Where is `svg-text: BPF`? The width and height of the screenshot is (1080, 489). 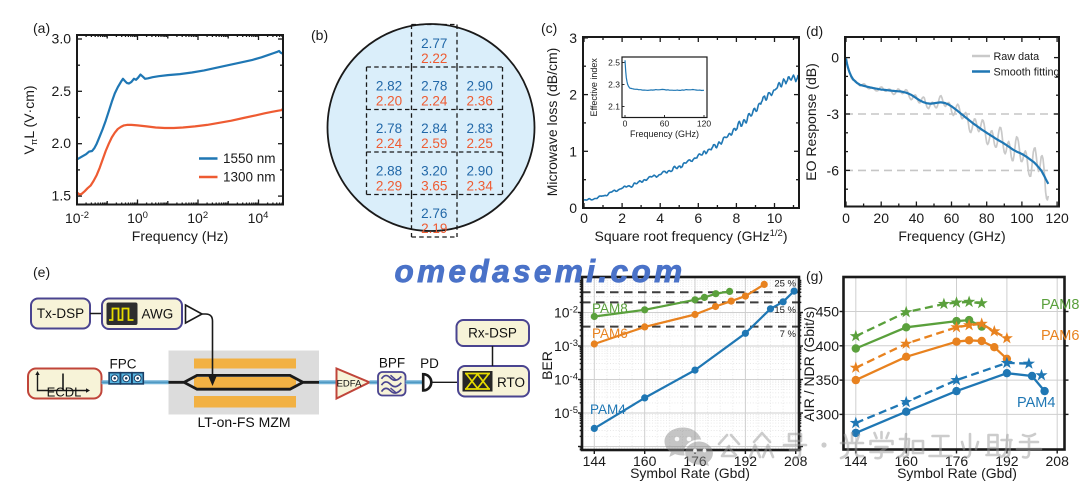 svg-text: BPF is located at coordinates (392, 363).